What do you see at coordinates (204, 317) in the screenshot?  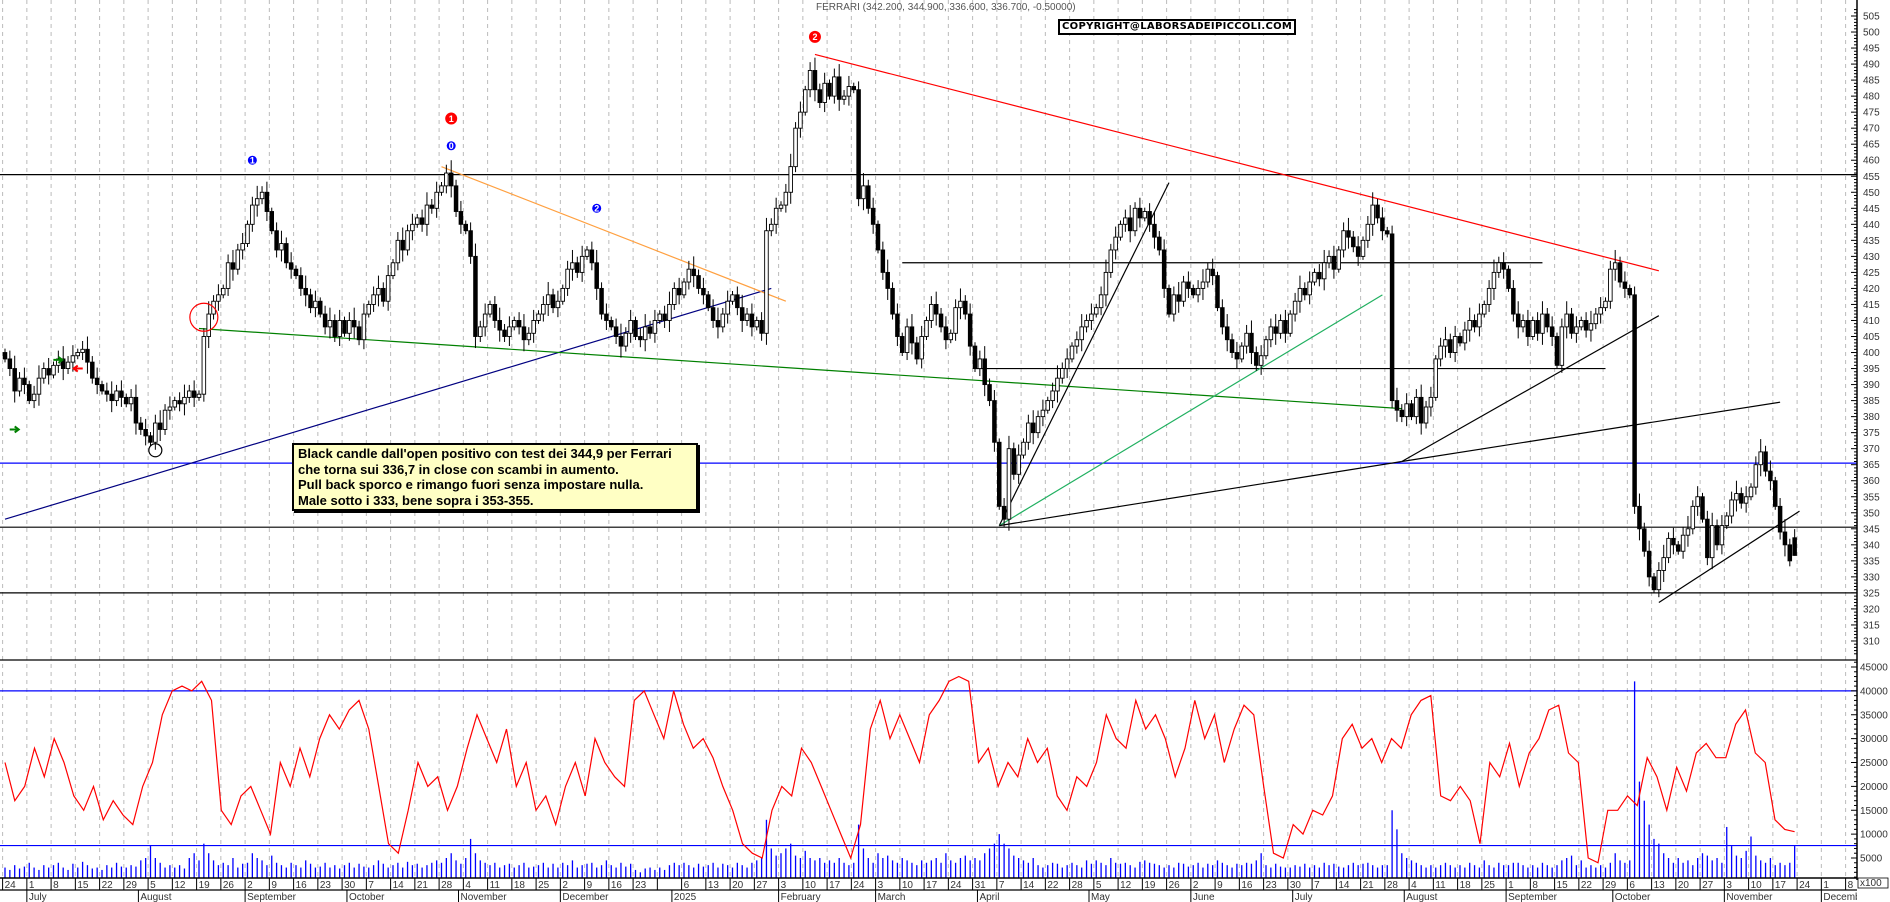 I see `highlight-circle-icon` at bounding box center [204, 317].